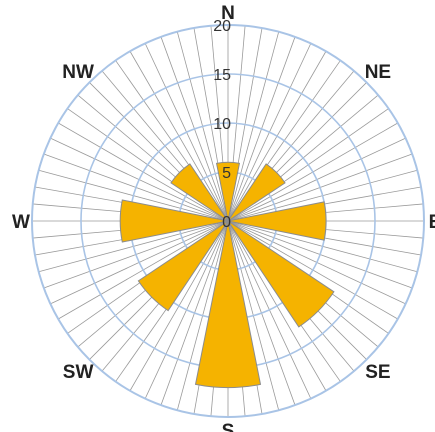  Describe the element at coordinates (226, 173) in the screenshot. I see `radial-tick-label: 5` at that location.